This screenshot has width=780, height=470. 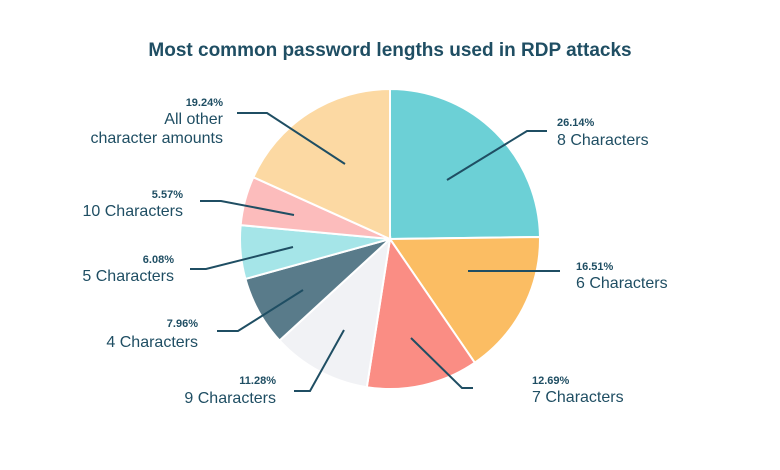 I want to click on slice-category-label: 10 Characters, so click(x=133, y=211).